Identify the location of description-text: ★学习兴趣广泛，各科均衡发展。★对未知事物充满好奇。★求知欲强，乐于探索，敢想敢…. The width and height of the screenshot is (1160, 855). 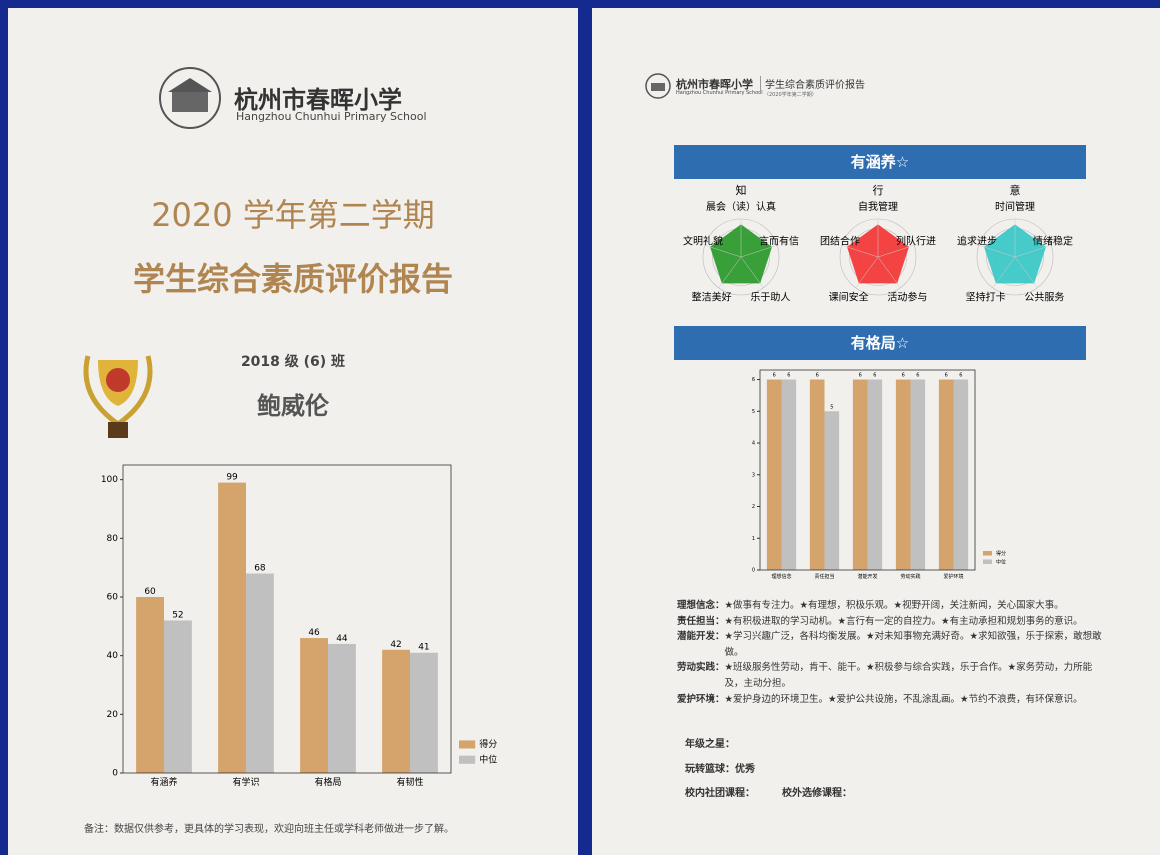
(913, 644).